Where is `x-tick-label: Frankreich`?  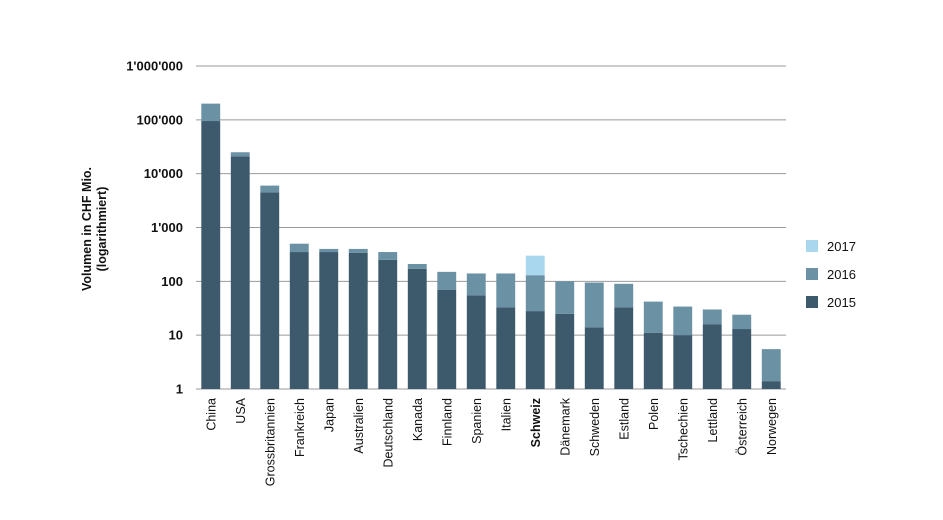 x-tick-label: Frankreich is located at coordinates (300, 427).